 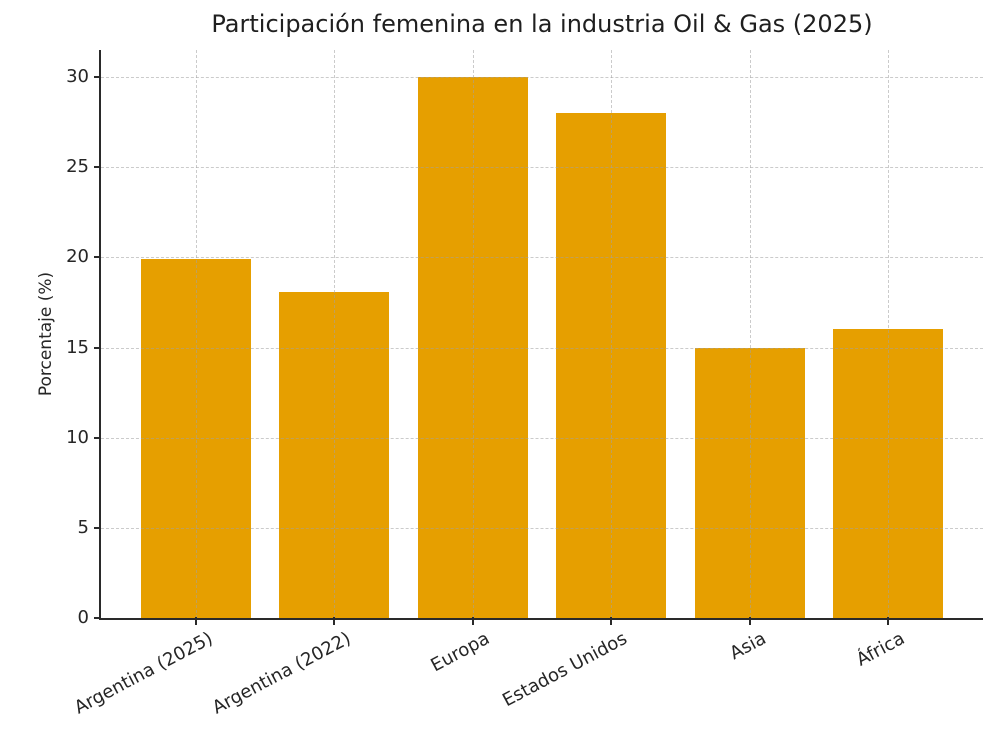 I want to click on xtick-label-1: Argentina (2022), so click(x=281, y=673).